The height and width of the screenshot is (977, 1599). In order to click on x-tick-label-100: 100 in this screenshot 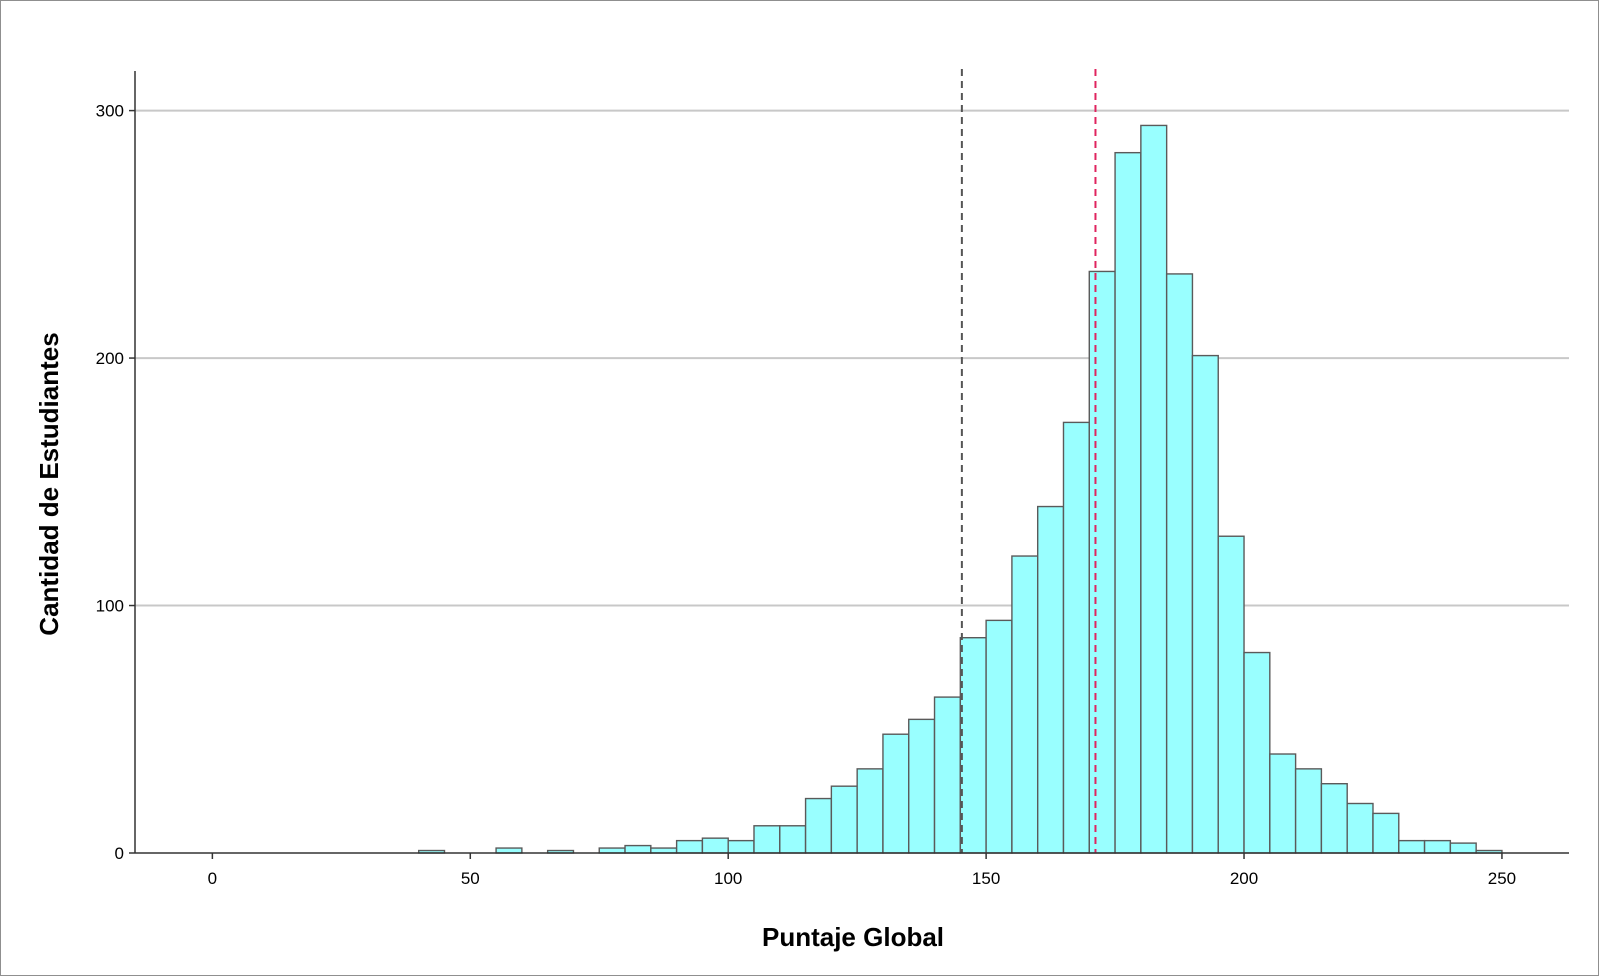, I will do `click(728, 878)`.